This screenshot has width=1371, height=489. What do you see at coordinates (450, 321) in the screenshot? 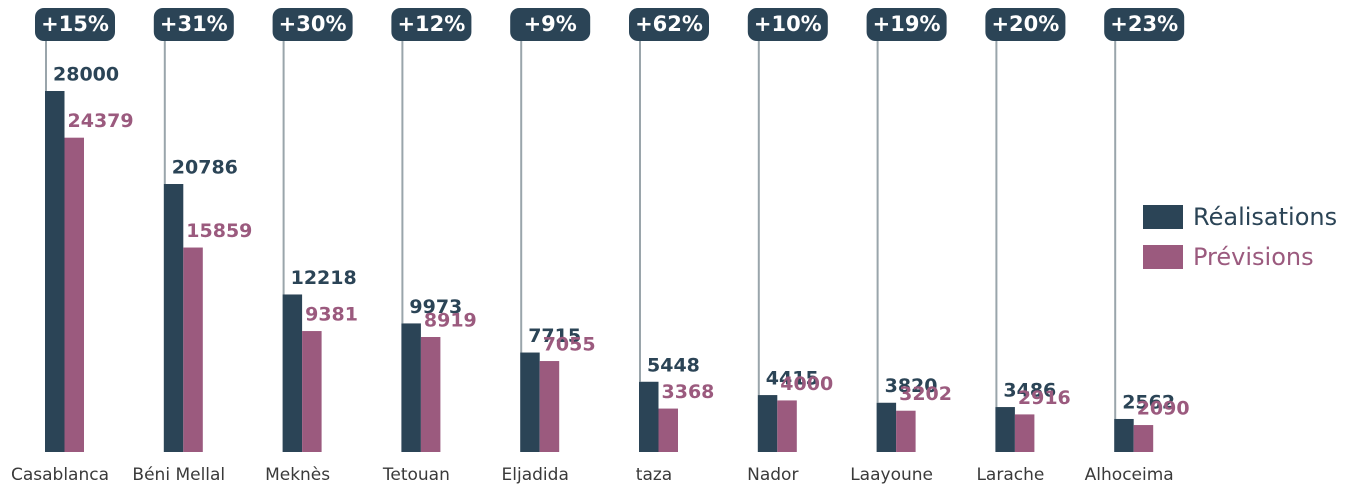
I see `value-label: 8919` at bounding box center [450, 321].